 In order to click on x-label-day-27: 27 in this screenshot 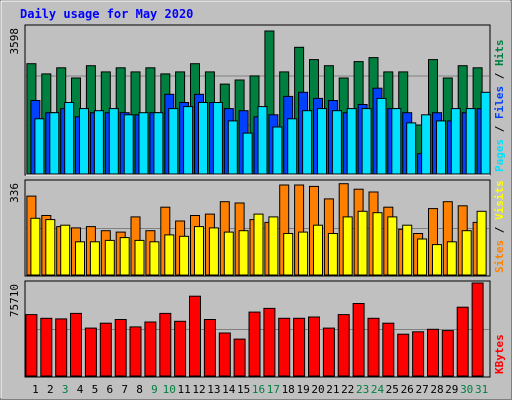, I will do `click(421, 389)`.